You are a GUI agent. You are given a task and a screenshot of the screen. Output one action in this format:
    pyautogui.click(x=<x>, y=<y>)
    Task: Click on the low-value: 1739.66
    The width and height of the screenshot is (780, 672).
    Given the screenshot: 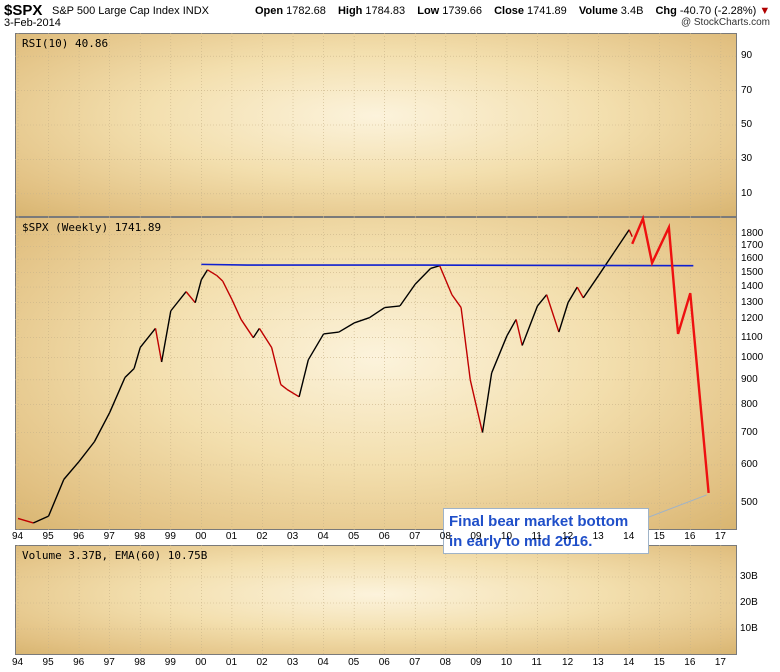 What is the action you would take?
    pyautogui.click(x=462, y=11)
    